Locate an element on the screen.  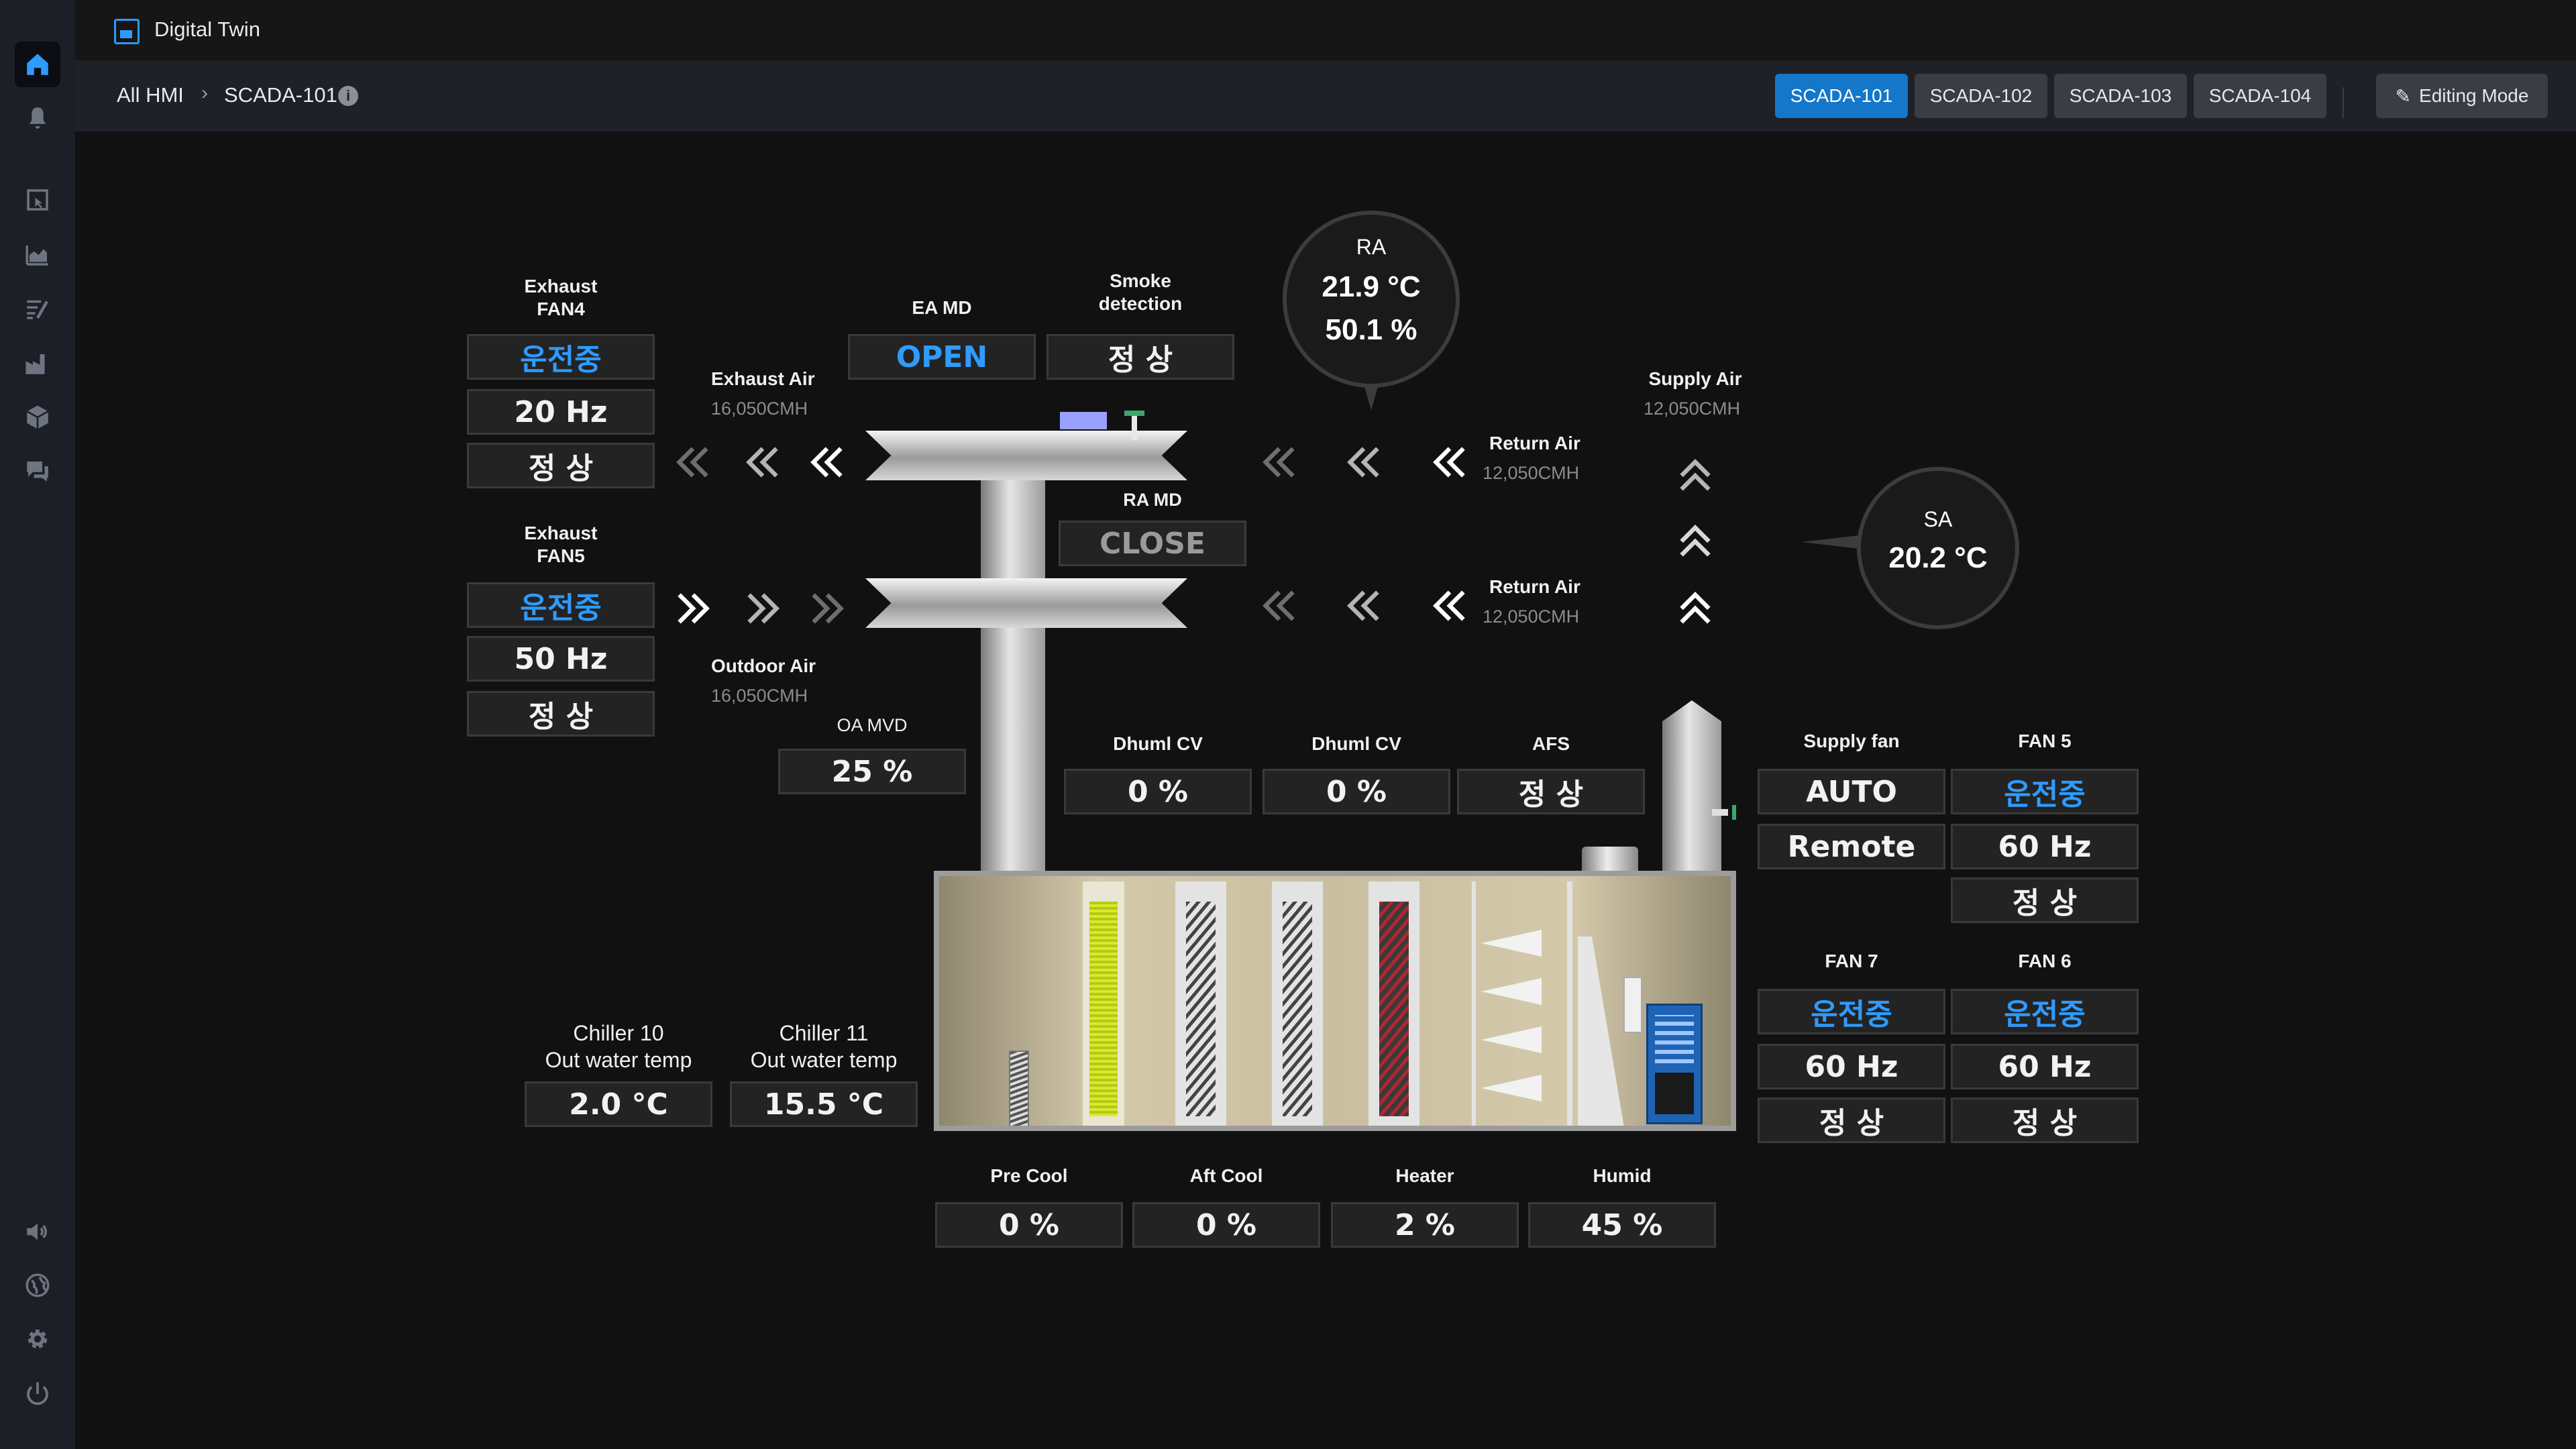
chevron-right-icon: › is located at coordinates (204, 93).